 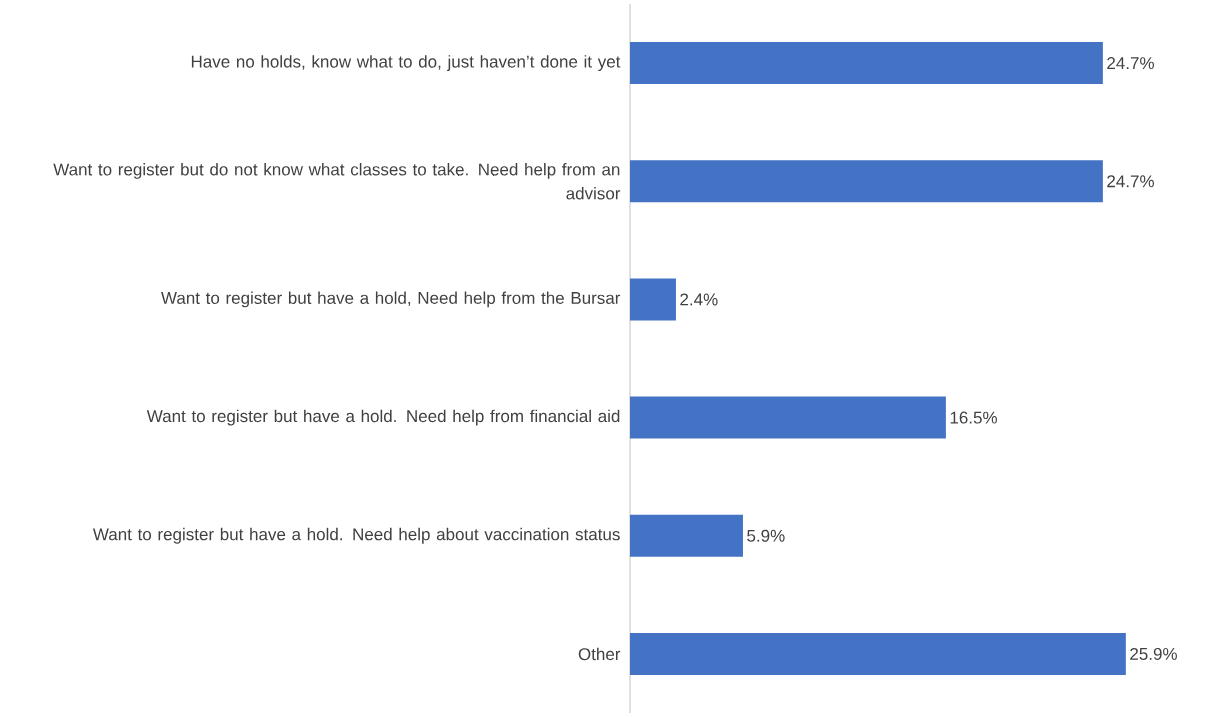 What do you see at coordinates (1153, 653) in the screenshot?
I see `data-label: 25.9%` at bounding box center [1153, 653].